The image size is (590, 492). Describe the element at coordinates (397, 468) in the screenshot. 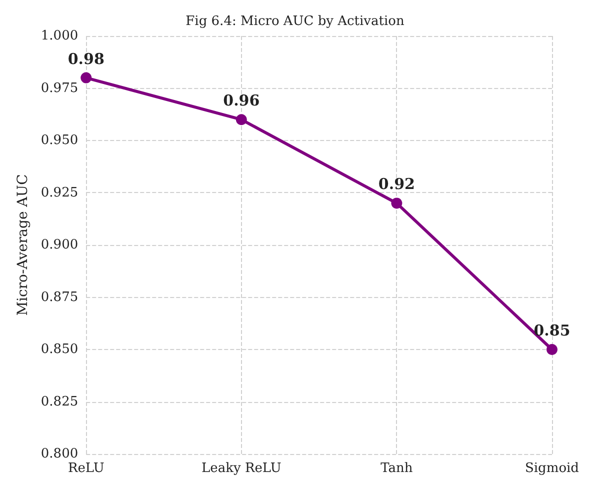

I see `x-tick-label: Tanh` at that location.